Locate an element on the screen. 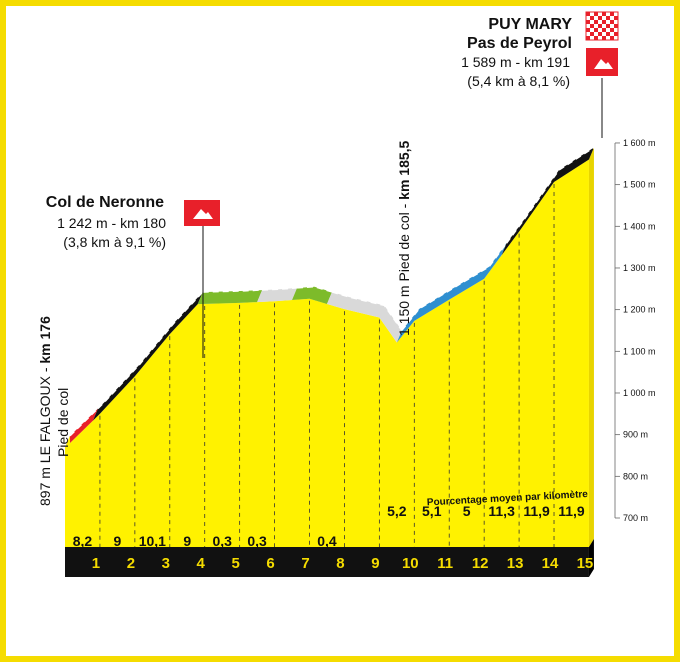 The height and width of the screenshot is (662, 680). start-annotation: 897 m LE FALGOUX - km 176 is located at coordinates (45, 411).